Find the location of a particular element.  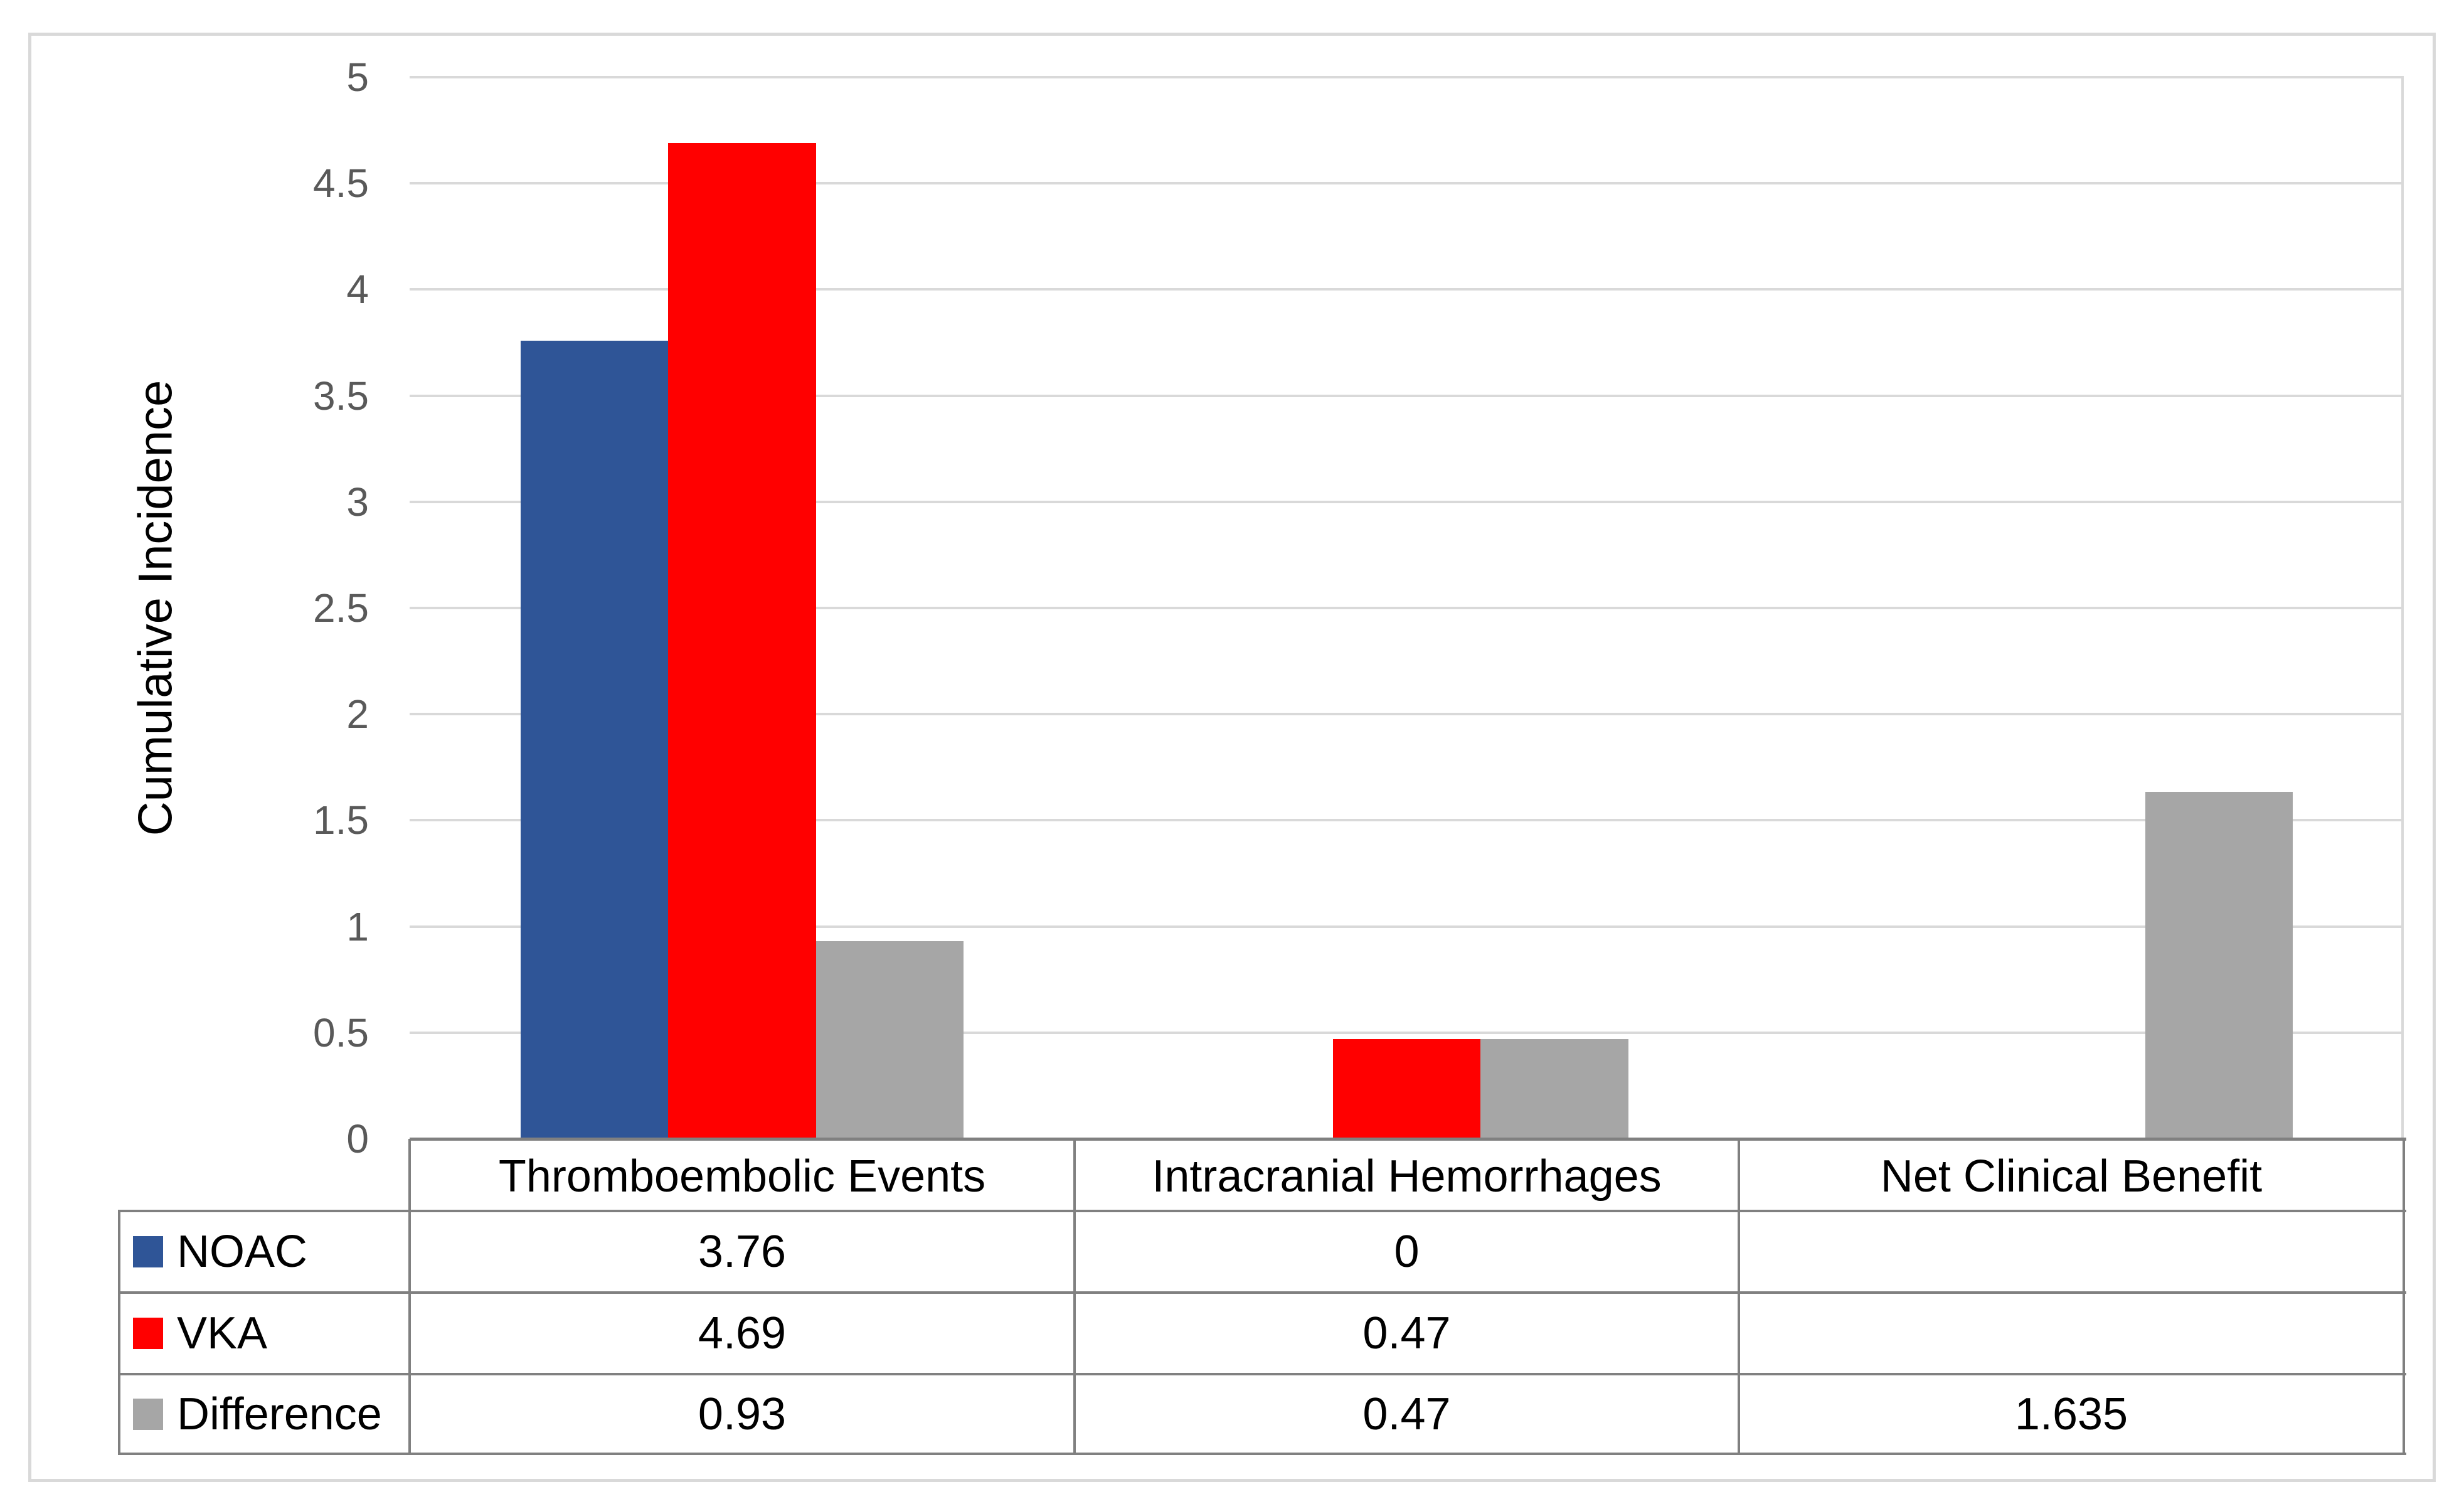

table-column-header-2: Net Clinical Benefit is located at coordinates (2071, 1176).